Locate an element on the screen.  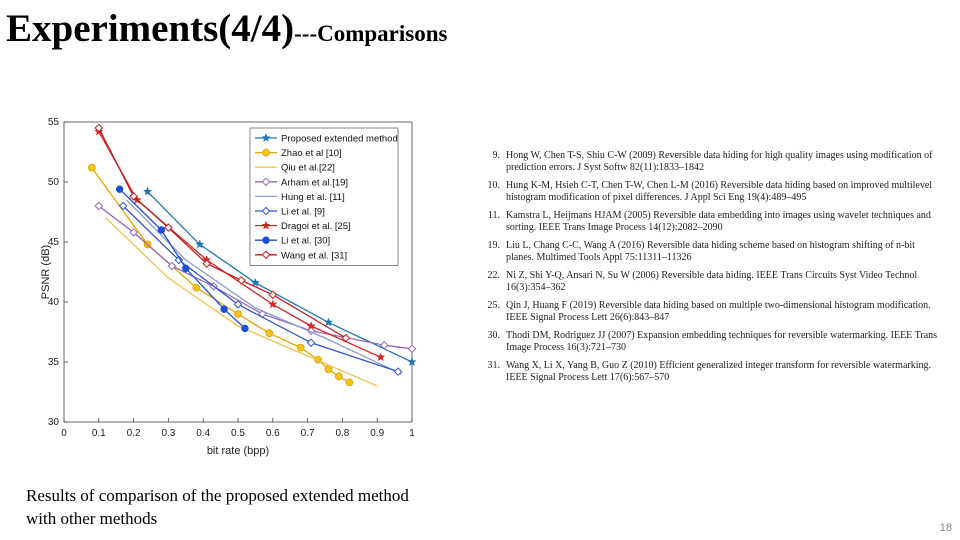
slide-title-main: Experiments(4/4) is located at coordinates (150, 28).